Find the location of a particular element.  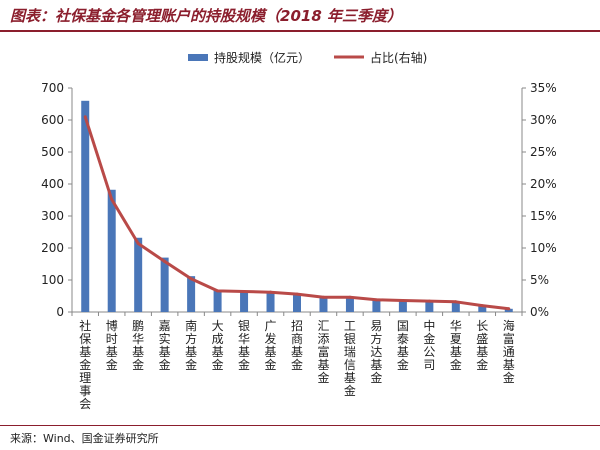

y2-tick-label: 5% is located at coordinates (539, 280).